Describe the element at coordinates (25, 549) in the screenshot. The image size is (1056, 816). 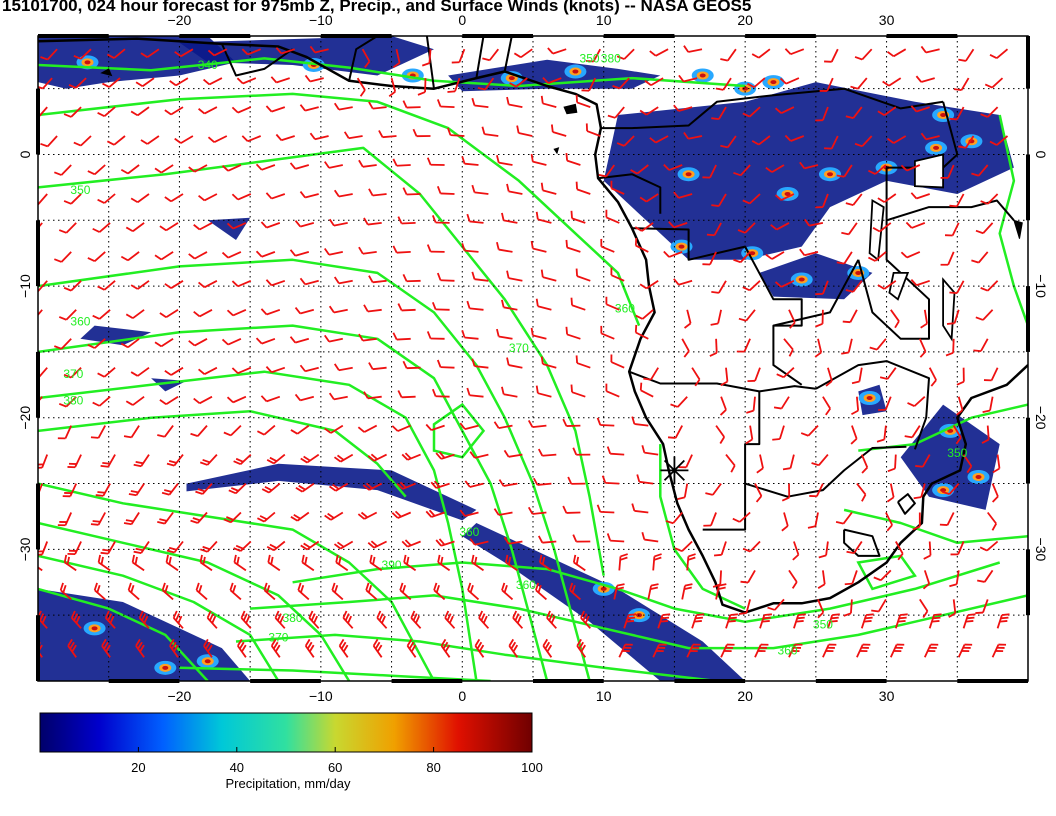
I see `lat-tick-label-left: −30` at that location.